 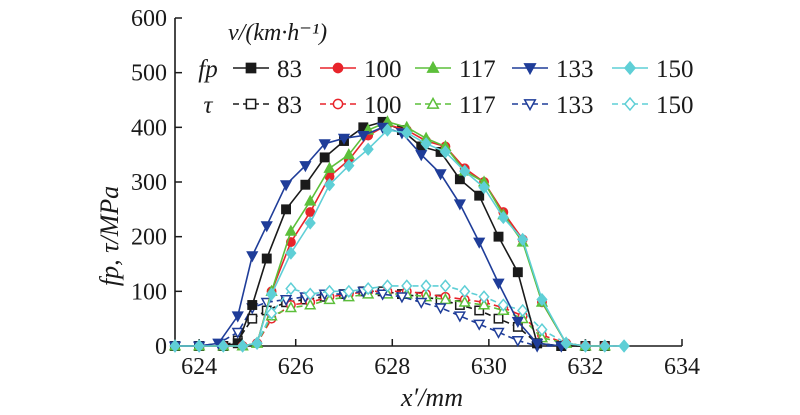 What do you see at coordinates (161, 347) in the screenshot?
I see `y-tick-label: 0` at bounding box center [161, 347].